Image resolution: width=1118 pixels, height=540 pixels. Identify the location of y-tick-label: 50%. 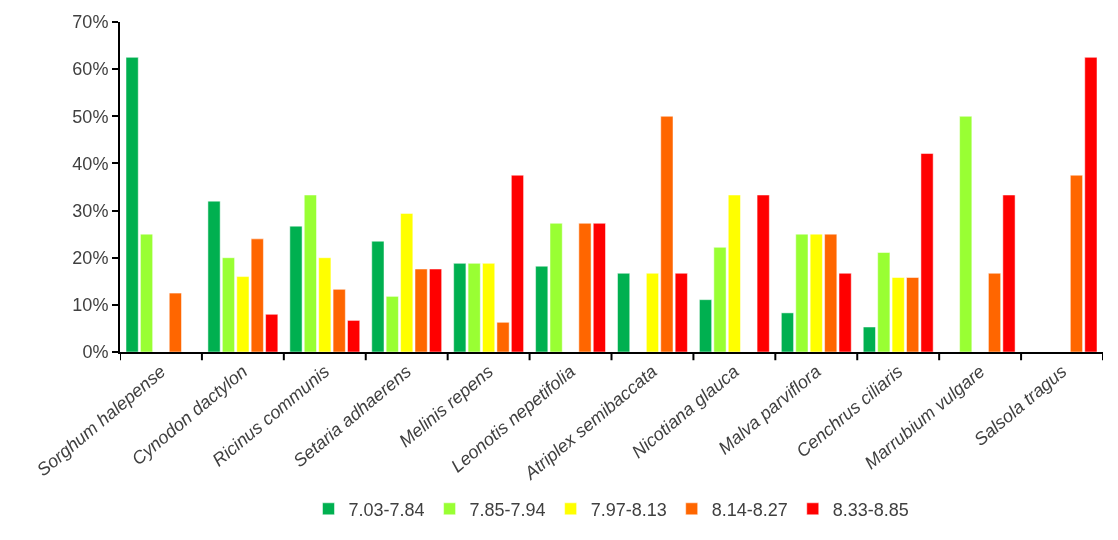
(90, 116).